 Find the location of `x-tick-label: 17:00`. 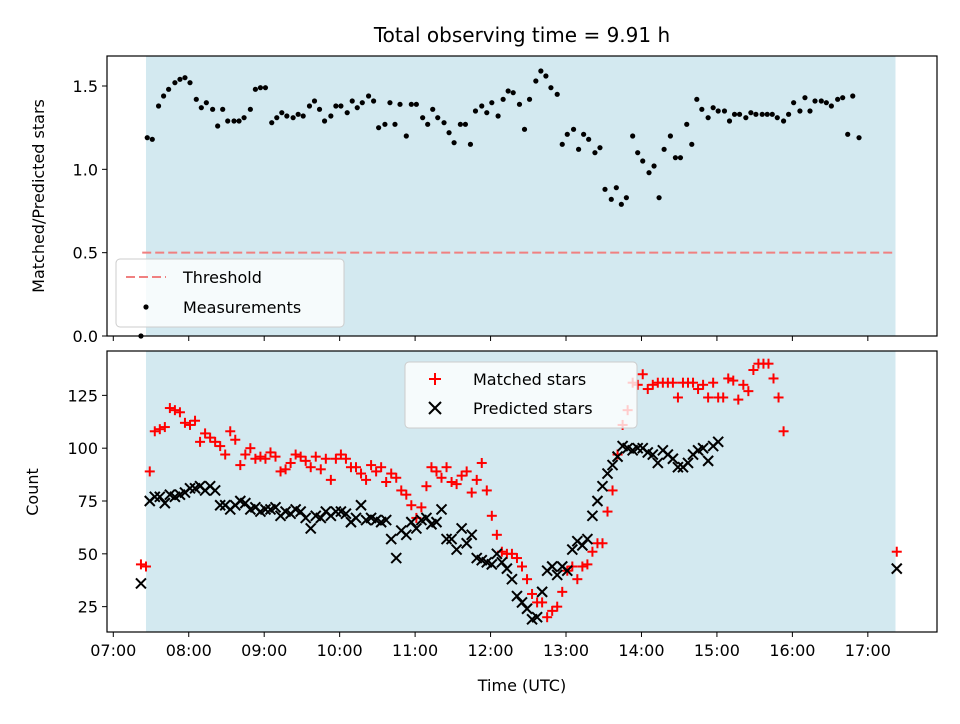

x-tick-label: 17:00 is located at coordinates (868, 650).